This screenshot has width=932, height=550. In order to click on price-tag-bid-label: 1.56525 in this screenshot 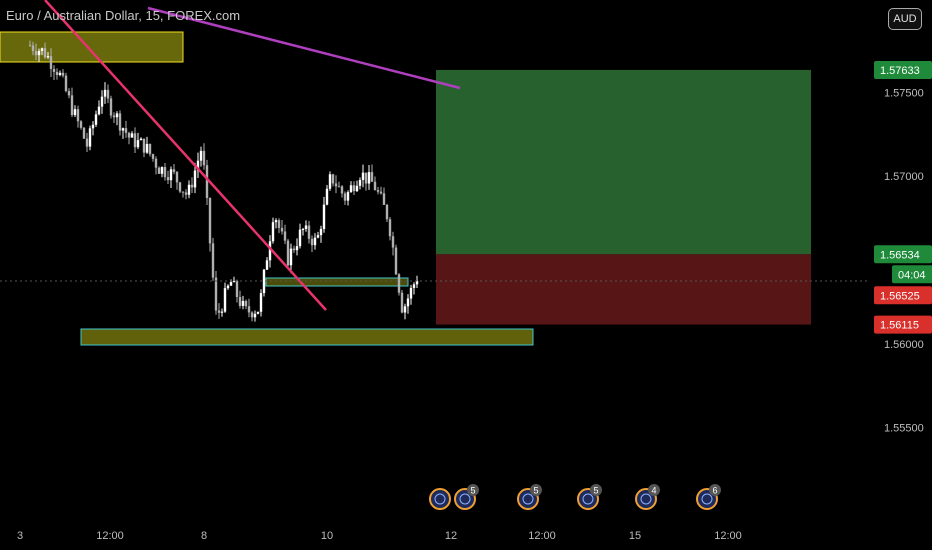, I will do `click(900, 296)`.